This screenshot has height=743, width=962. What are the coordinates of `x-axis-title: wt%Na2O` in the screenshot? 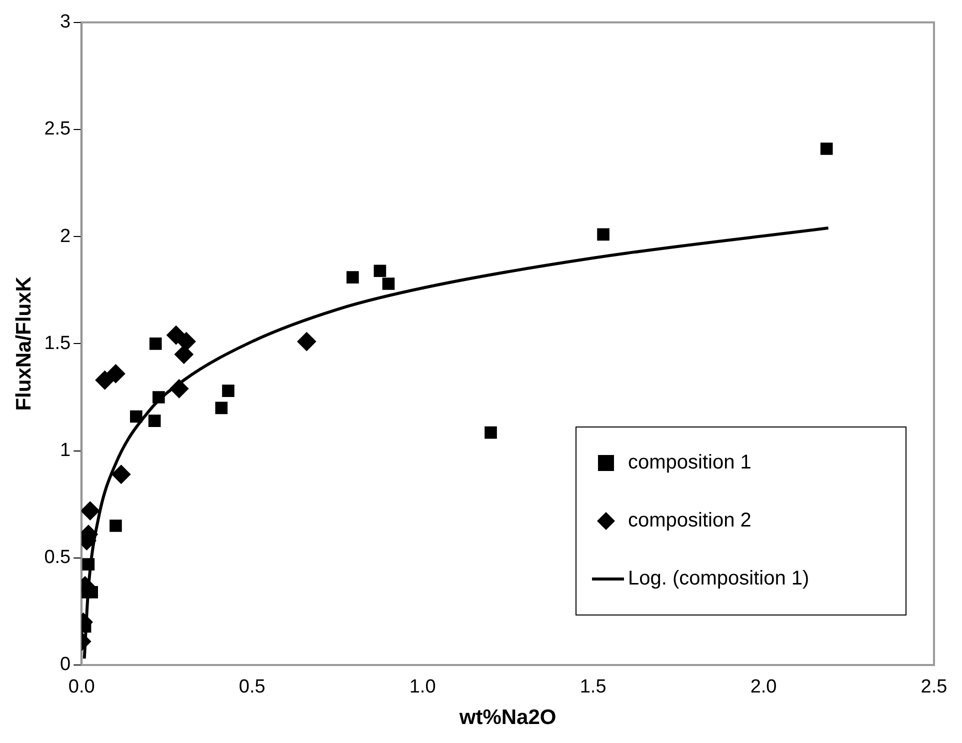 It's located at (507, 718).